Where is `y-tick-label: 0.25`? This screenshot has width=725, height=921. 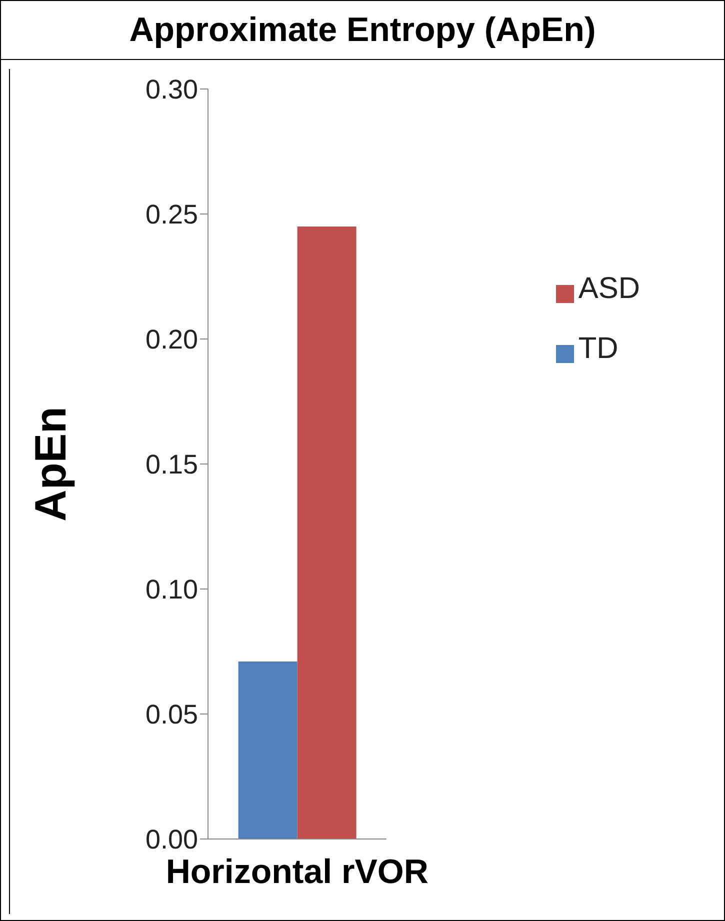 y-tick-label: 0.25 is located at coordinates (171, 215).